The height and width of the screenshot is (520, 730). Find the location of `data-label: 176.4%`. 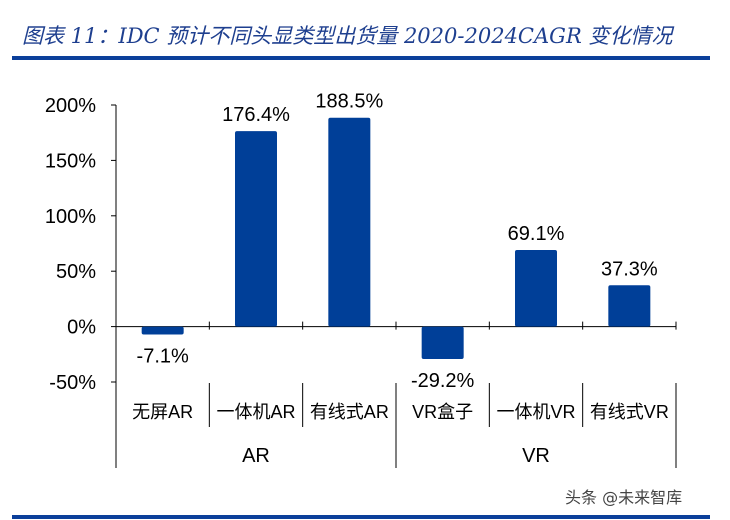

data-label: 176.4% is located at coordinates (256, 115).